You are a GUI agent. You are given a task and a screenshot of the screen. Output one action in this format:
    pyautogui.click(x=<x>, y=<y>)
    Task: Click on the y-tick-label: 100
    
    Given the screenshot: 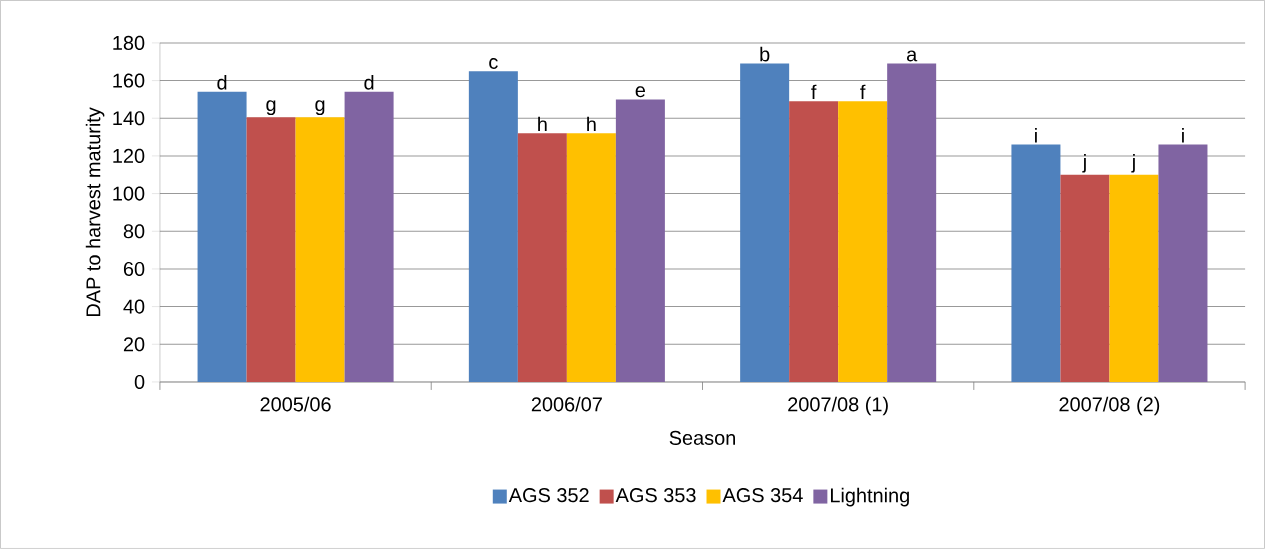 What is the action you would take?
    pyautogui.click(x=129, y=193)
    